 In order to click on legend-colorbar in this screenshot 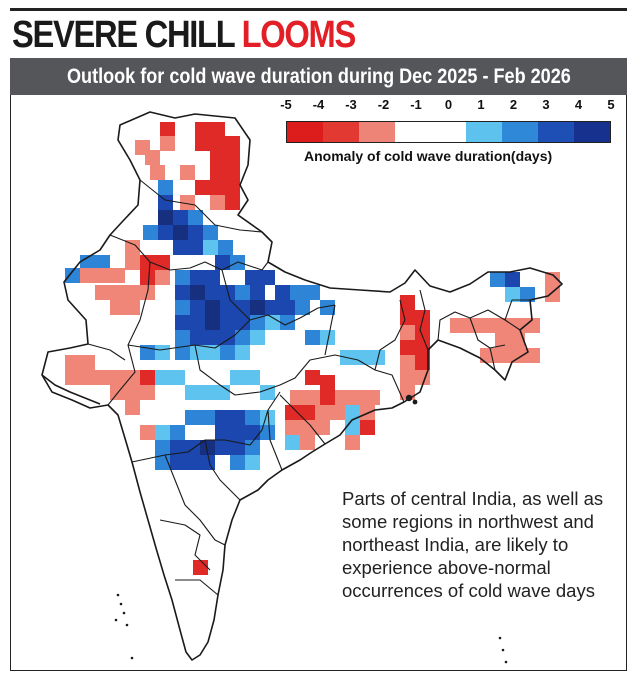, I will do `click(448, 132)`.